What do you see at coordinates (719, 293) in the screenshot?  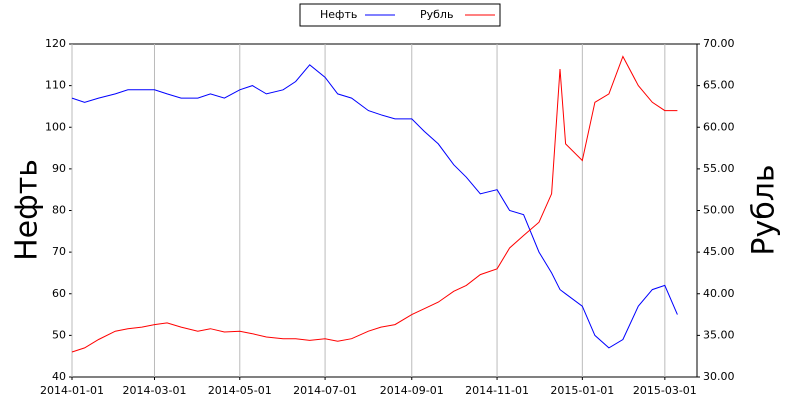 I see `y2-tick-label: 40.00` at bounding box center [719, 293].